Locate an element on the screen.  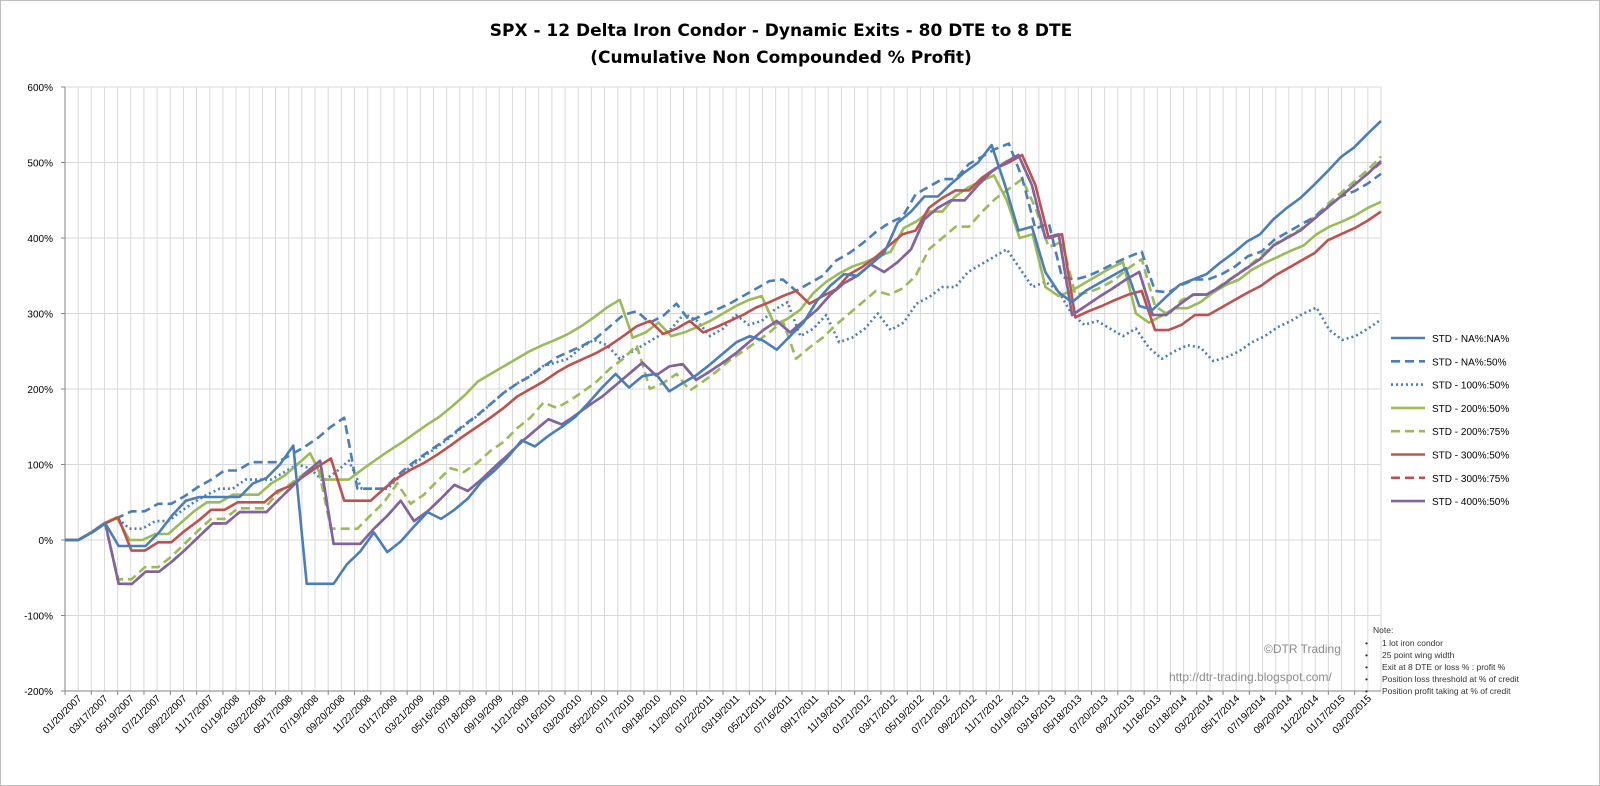
note-item: Exit at 8 DTE or loss % : profit % is located at coordinates (1444, 667).